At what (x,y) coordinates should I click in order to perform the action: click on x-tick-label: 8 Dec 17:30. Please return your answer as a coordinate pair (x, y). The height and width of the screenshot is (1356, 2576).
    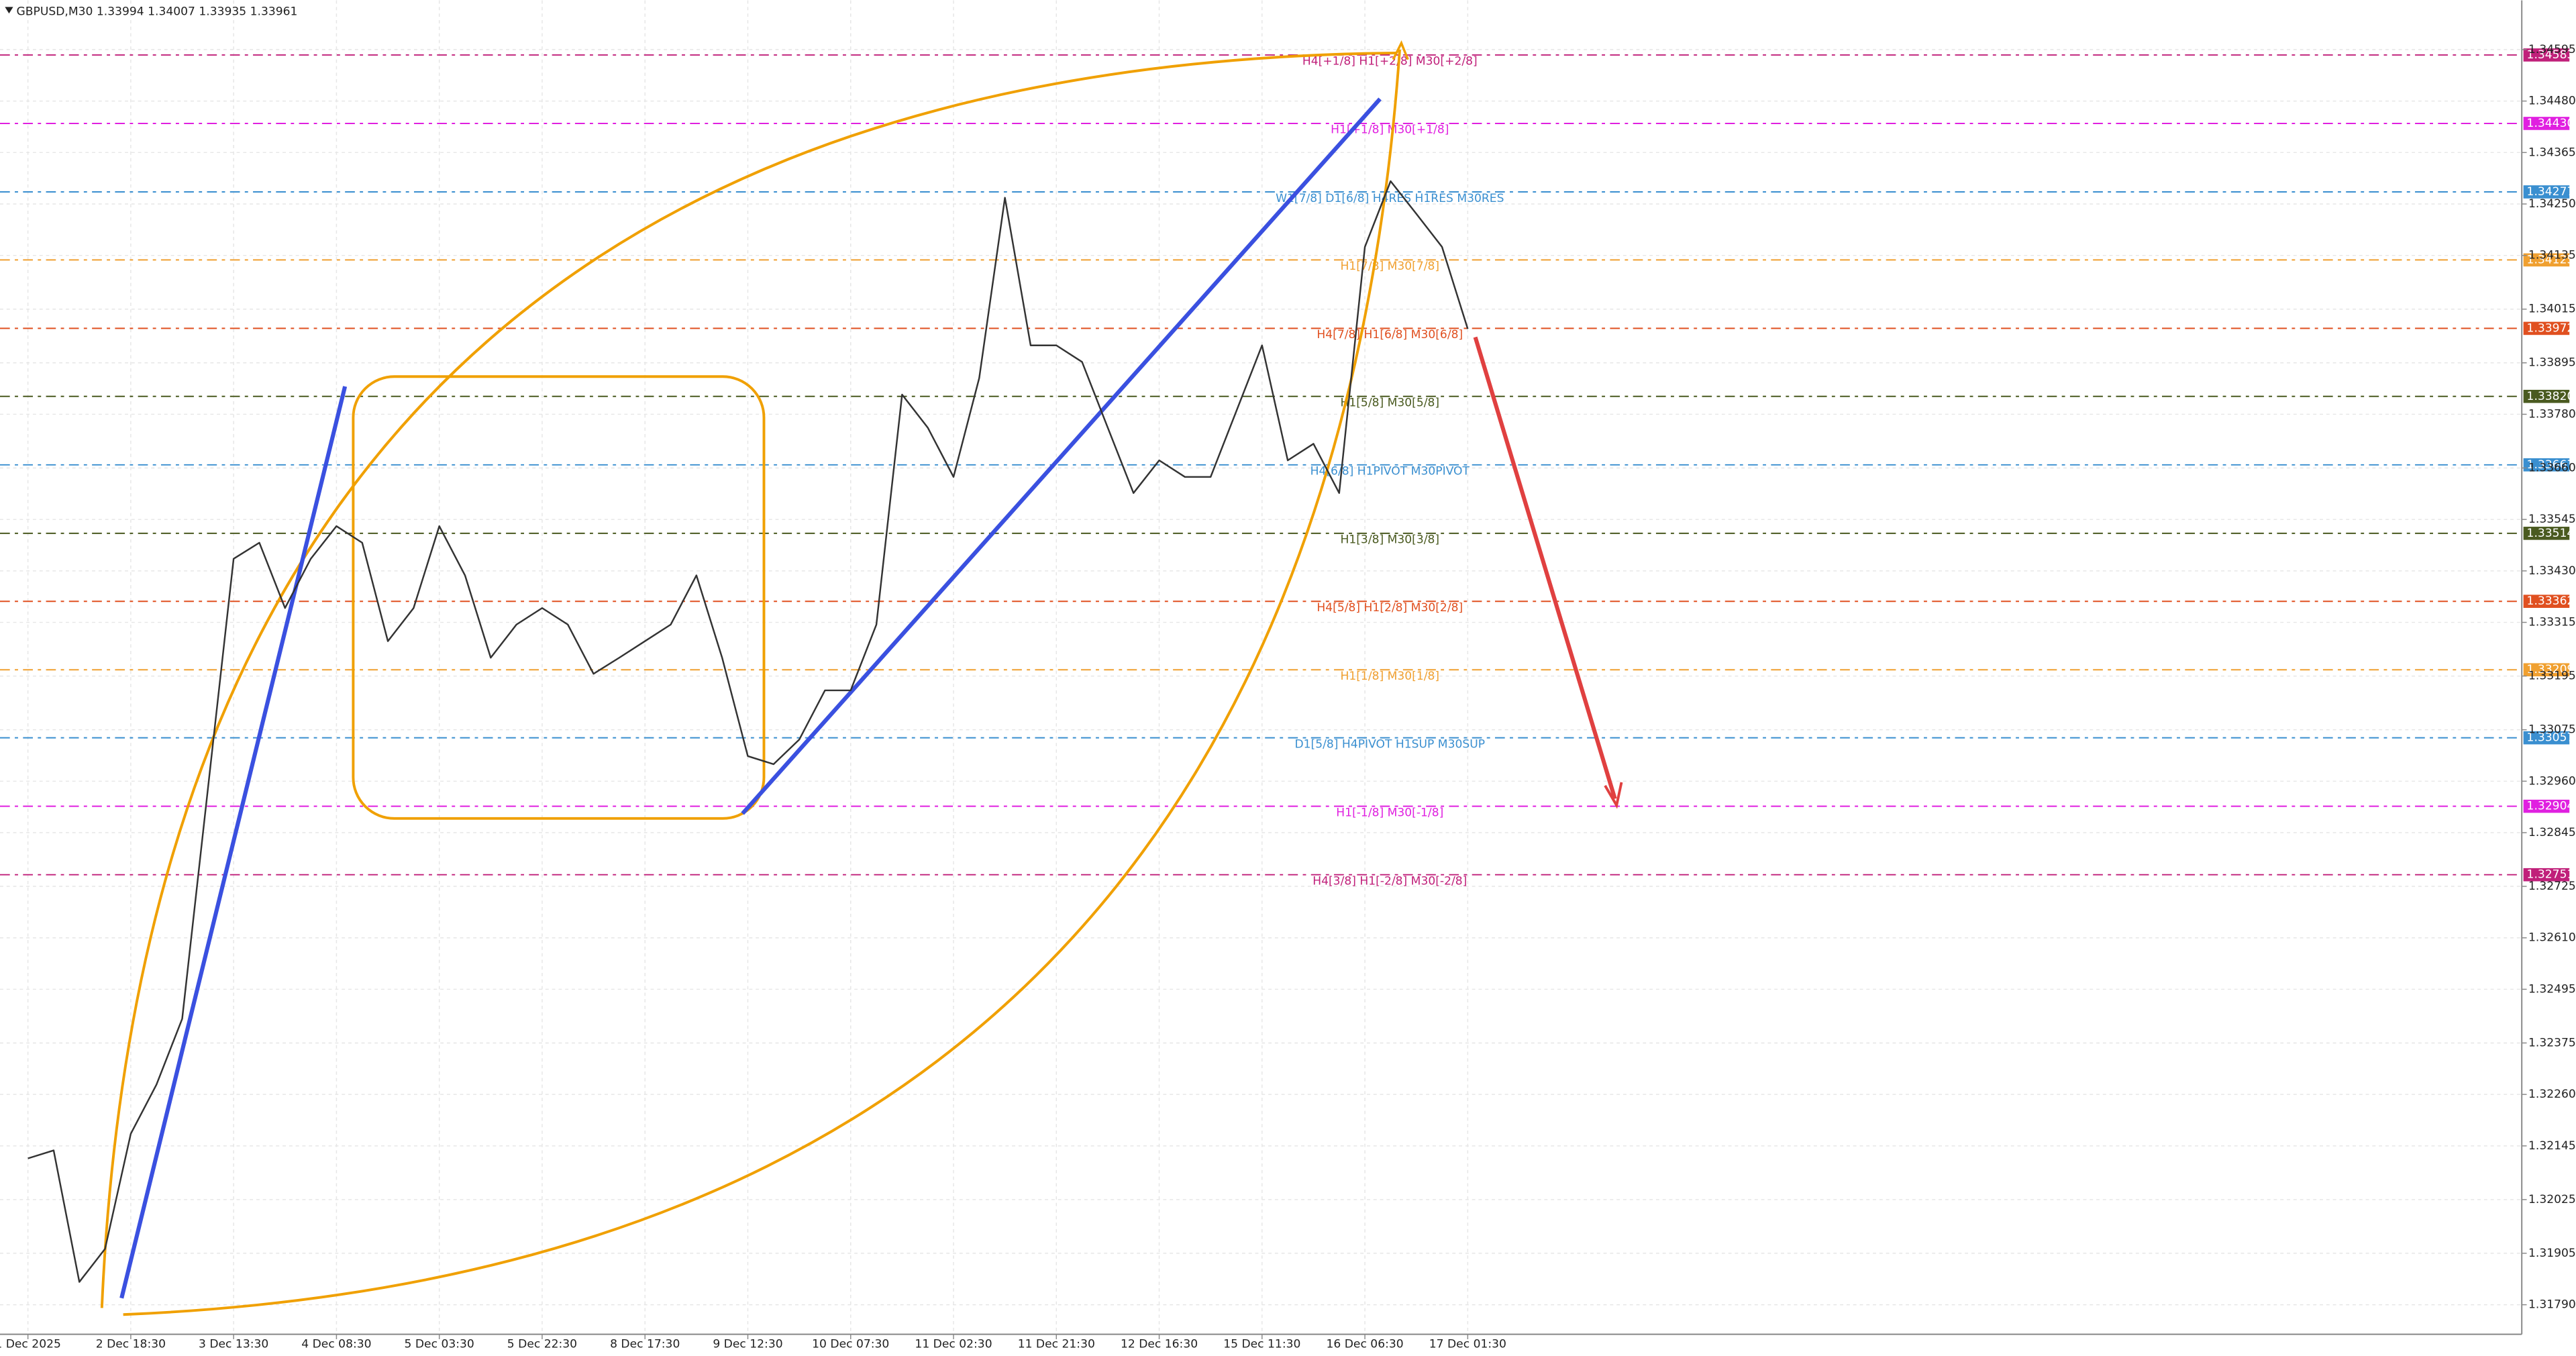
    Looking at the image, I should click on (645, 1344).